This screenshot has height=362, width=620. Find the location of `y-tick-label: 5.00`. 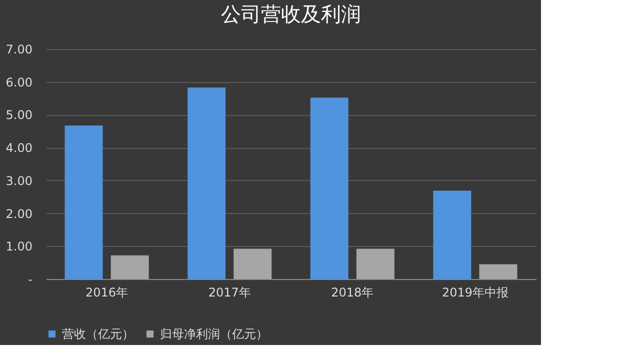

y-tick-label: 5.00 is located at coordinates (19, 115).